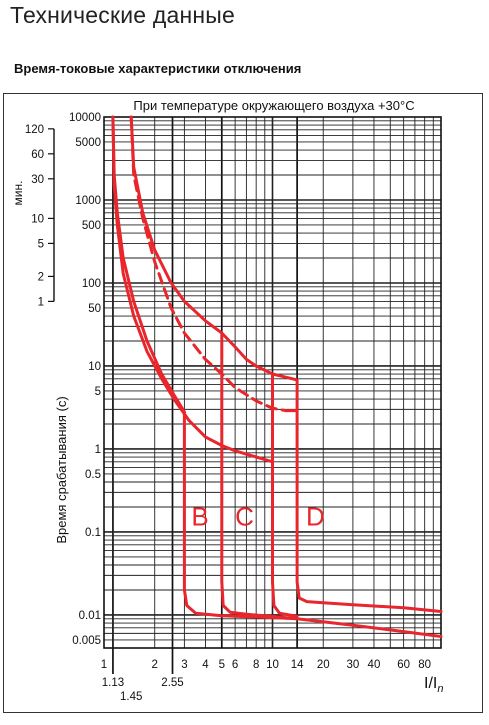 This screenshot has width=489, height=725. Describe the element at coordinates (85, 118) in the screenshot. I see `y-tick-label: 10000` at that location.